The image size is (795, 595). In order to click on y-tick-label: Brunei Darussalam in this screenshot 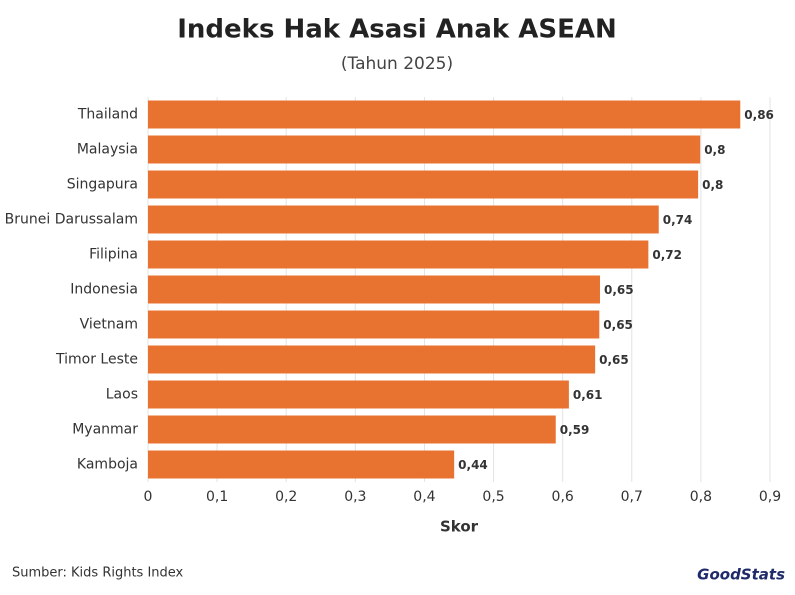, I will do `click(71, 220)`.